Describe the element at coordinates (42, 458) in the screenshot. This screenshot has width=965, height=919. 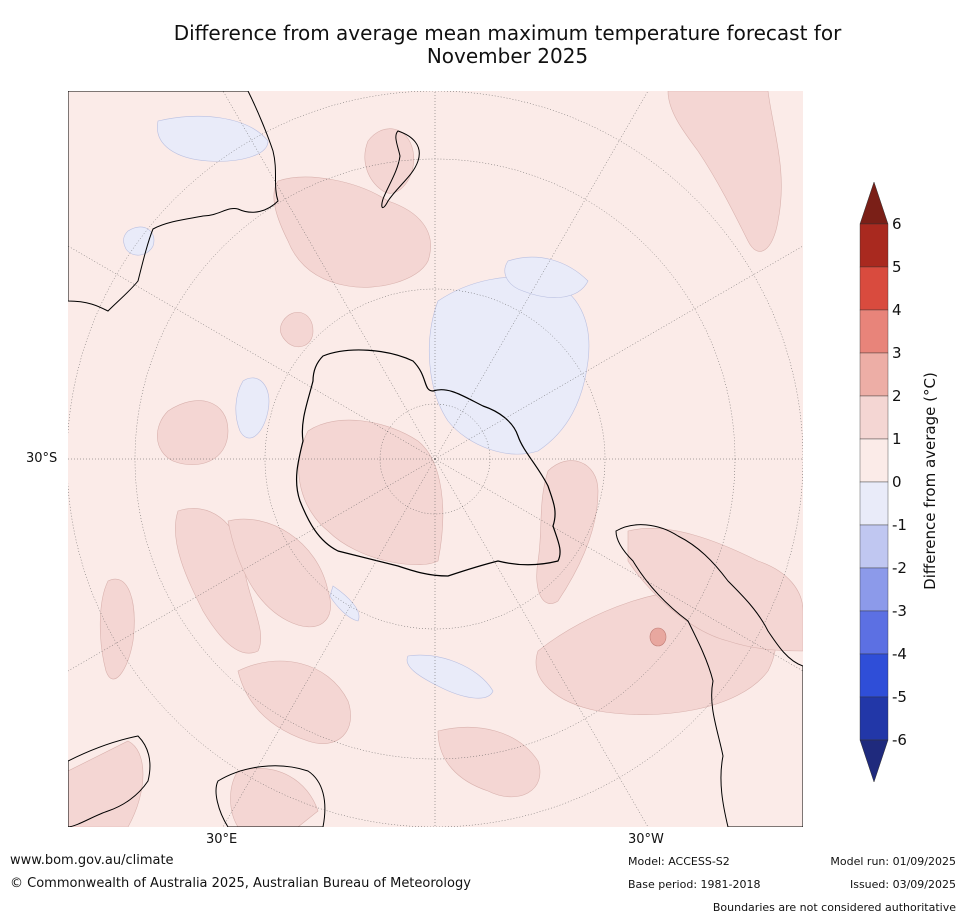
I see `lat-label-30s: 30°S` at that location.